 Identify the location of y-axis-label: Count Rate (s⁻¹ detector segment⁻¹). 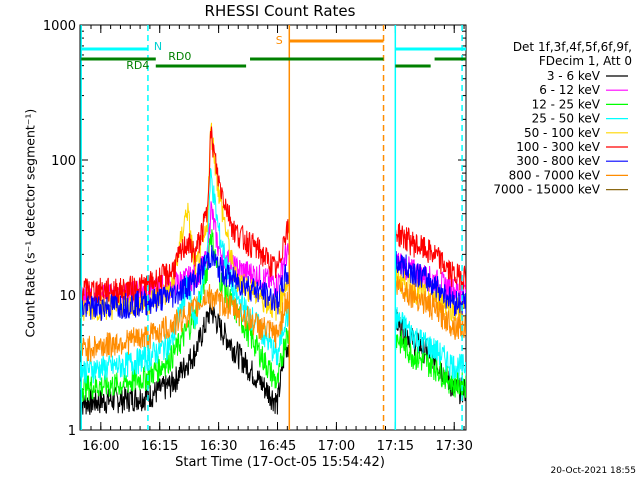
(30, 223).